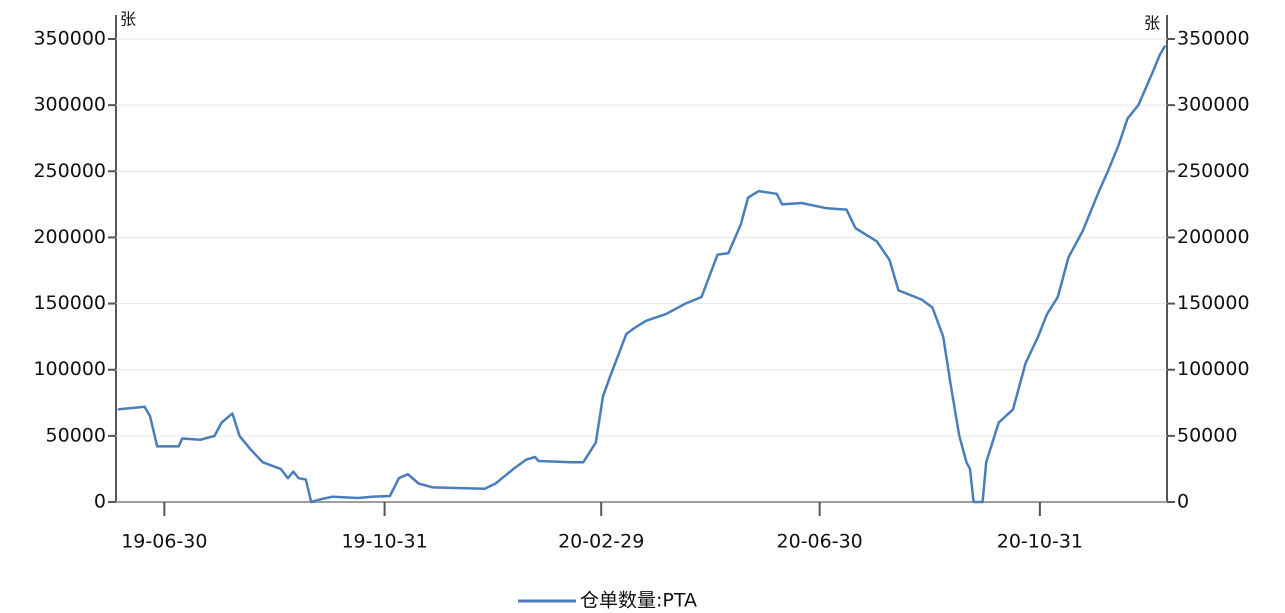  Describe the element at coordinates (69, 369) in the screenshot. I see `y-tick-label: 100000` at that location.